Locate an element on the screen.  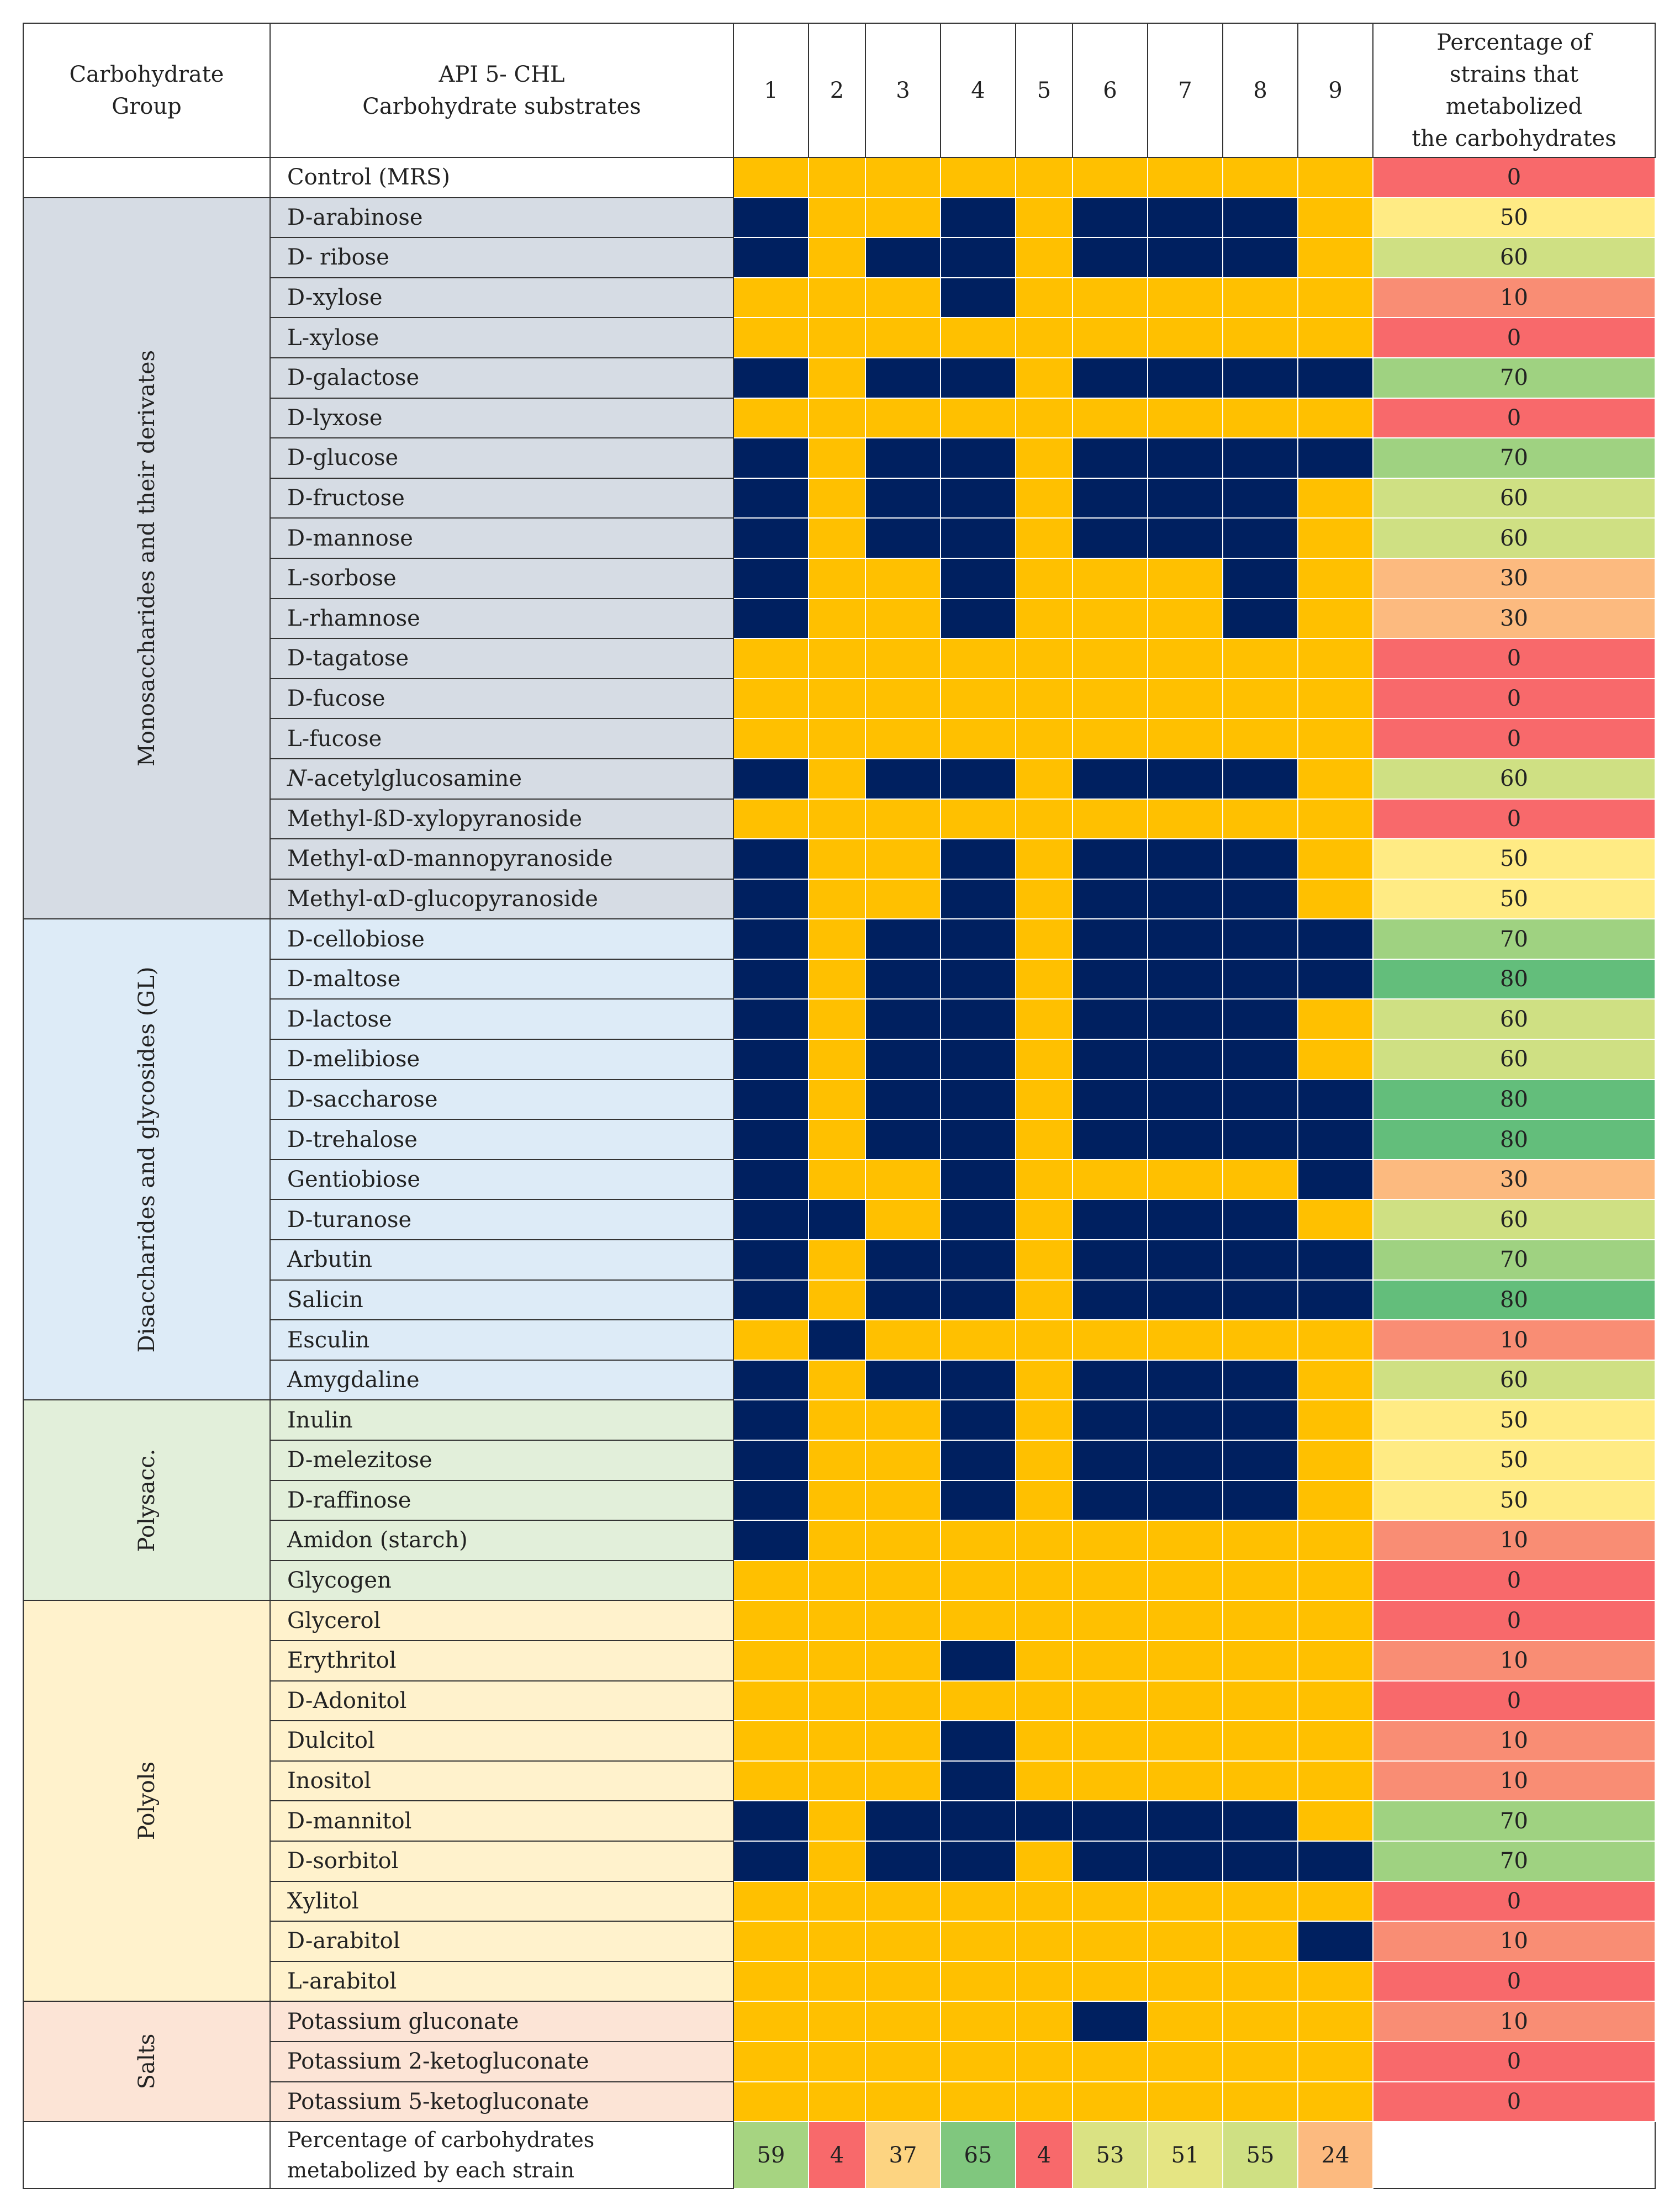
group-cell: Salts is located at coordinates (147, 2062).